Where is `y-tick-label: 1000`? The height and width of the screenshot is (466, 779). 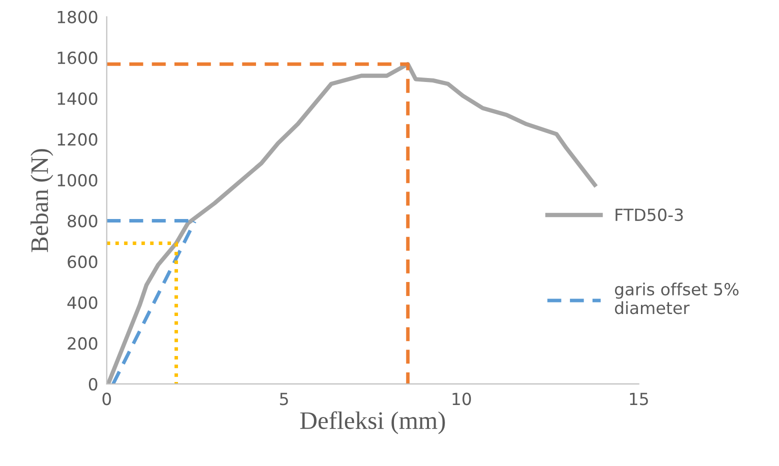 y-tick-label: 1000 is located at coordinates (78, 180).